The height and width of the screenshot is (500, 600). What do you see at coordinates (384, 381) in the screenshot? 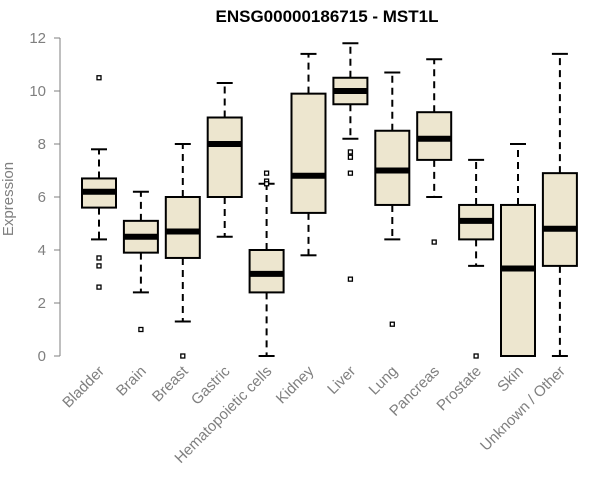
I see `x-tick-label: Lung` at bounding box center [384, 381].